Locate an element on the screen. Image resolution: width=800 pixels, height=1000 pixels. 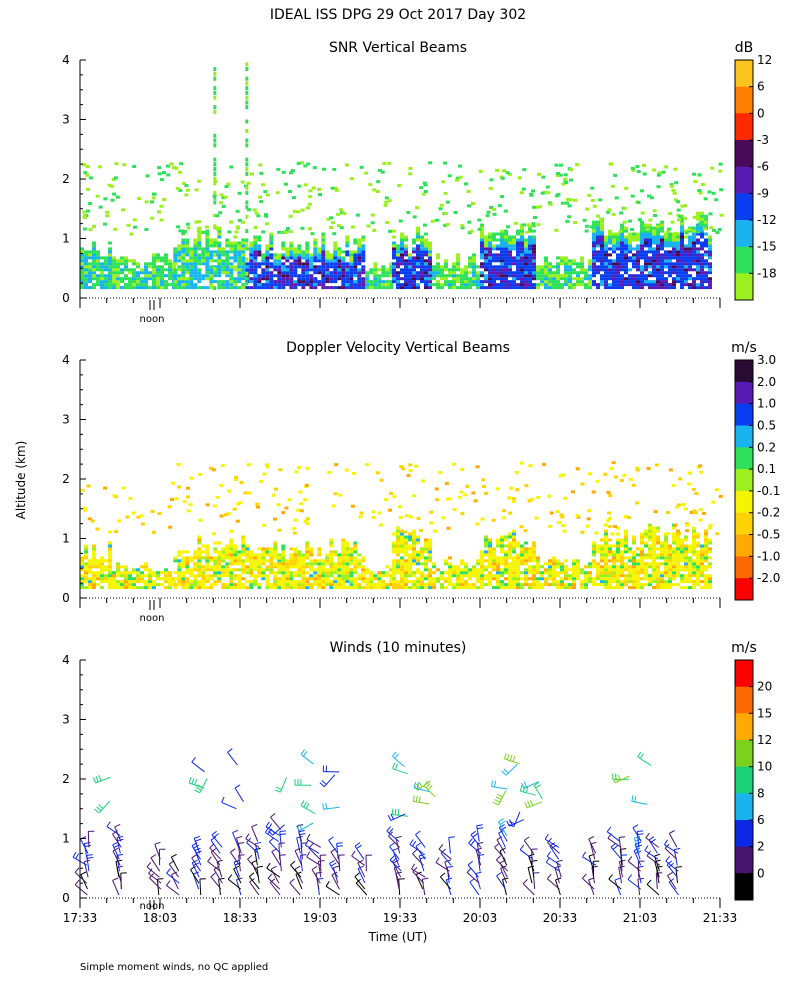
doppler-noon-label: noon is located at coordinates (152, 618).